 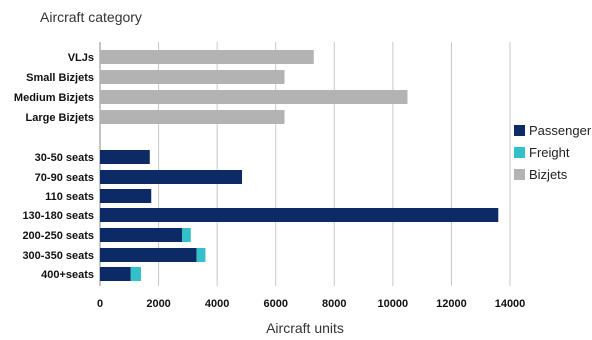 What do you see at coordinates (549, 152) in the screenshot?
I see `legend-label: Freight` at bounding box center [549, 152].